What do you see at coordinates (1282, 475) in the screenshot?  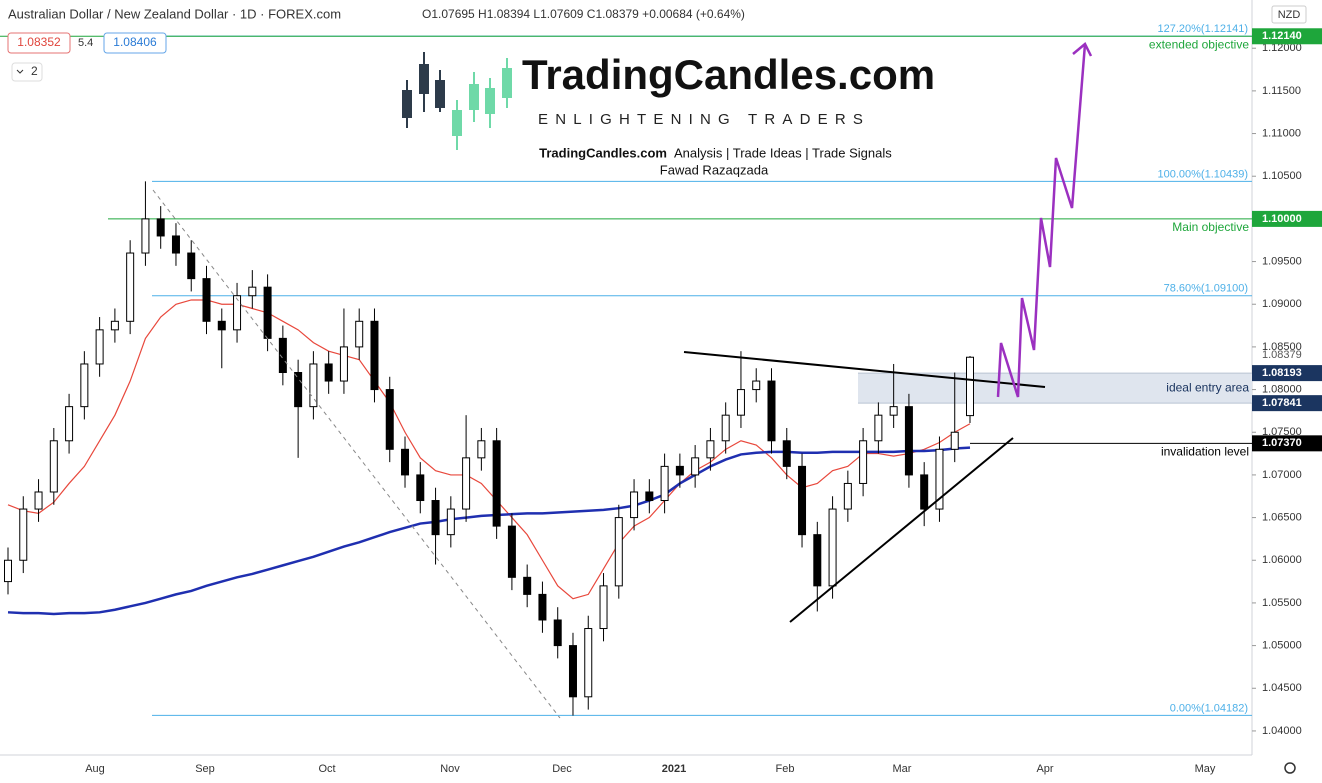 I see `y-tick-label: 1.07000` at bounding box center [1282, 475].